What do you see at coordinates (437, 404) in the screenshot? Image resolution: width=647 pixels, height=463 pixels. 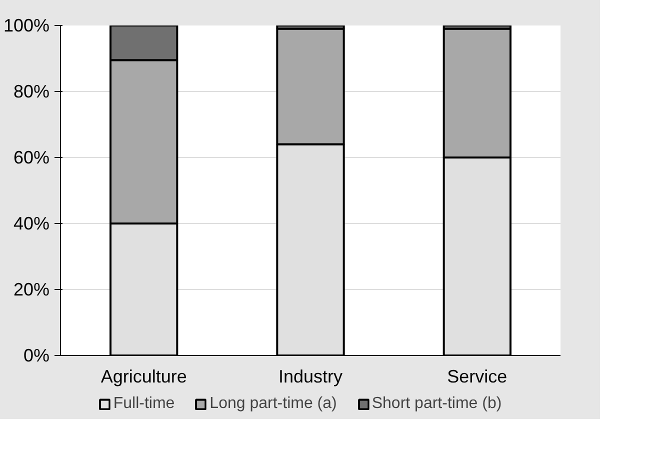 I see `legend-label: Short part-time (b)` at bounding box center [437, 404].